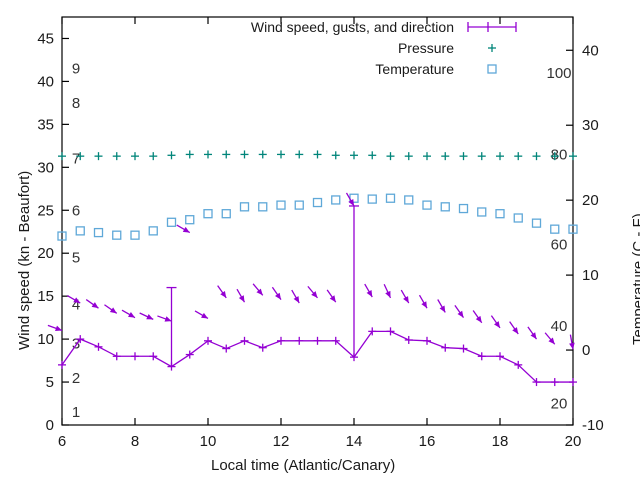  Describe the element at coordinates (76, 305) in the screenshot. I see `beaufort-scale-label: 4` at that location.